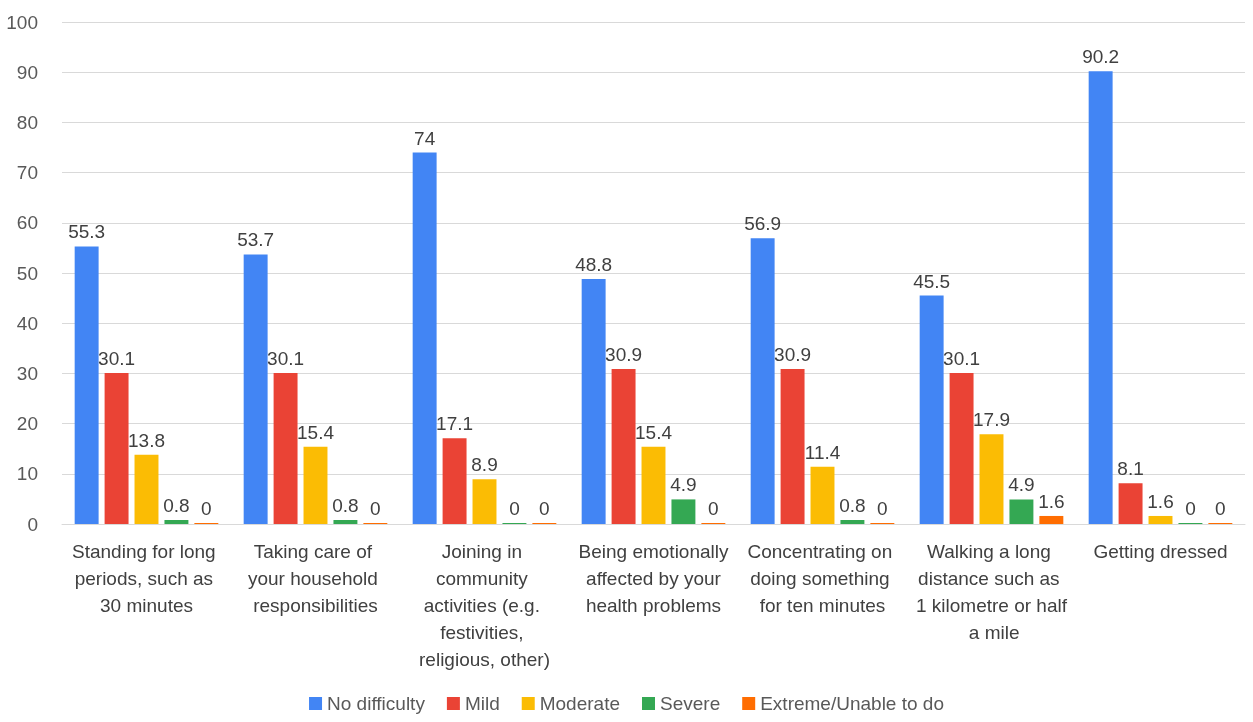  I want to click on legend-label: Severe, so click(690, 703).